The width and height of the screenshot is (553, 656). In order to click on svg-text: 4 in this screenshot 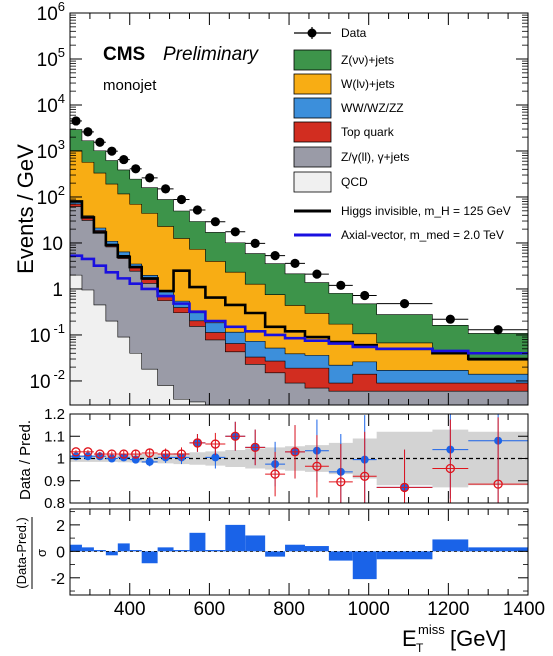, I will do `click(61, 98)`.